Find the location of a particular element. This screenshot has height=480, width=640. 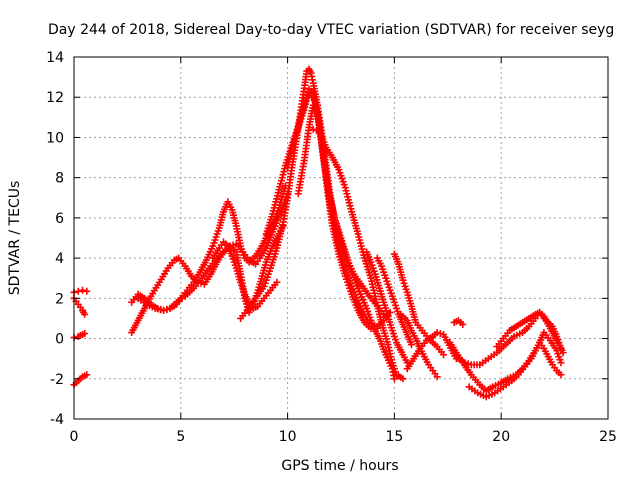

y-tick-label: -2 is located at coordinates (57, 380).